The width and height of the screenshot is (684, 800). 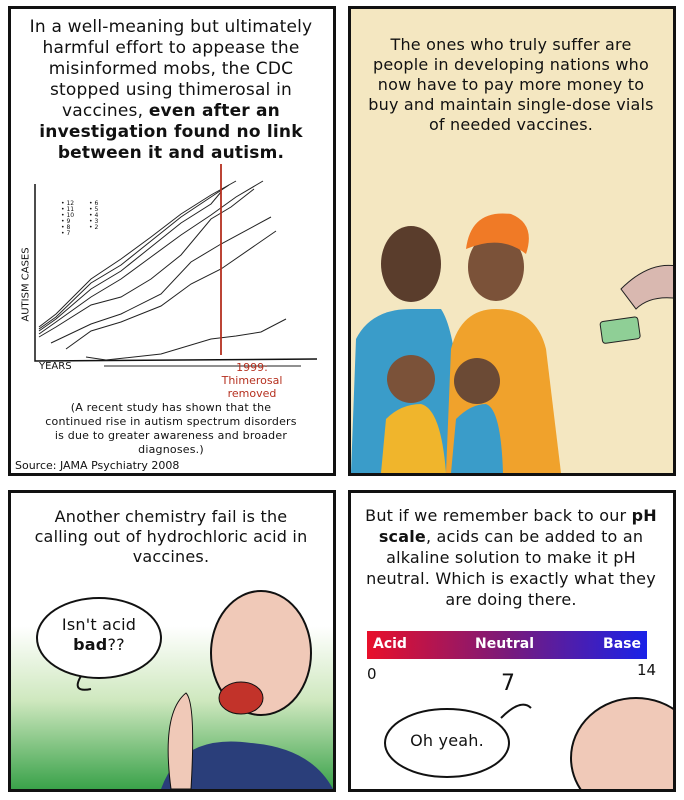 I want to click on label-neutral: Neutral, so click(x=505, y=644).